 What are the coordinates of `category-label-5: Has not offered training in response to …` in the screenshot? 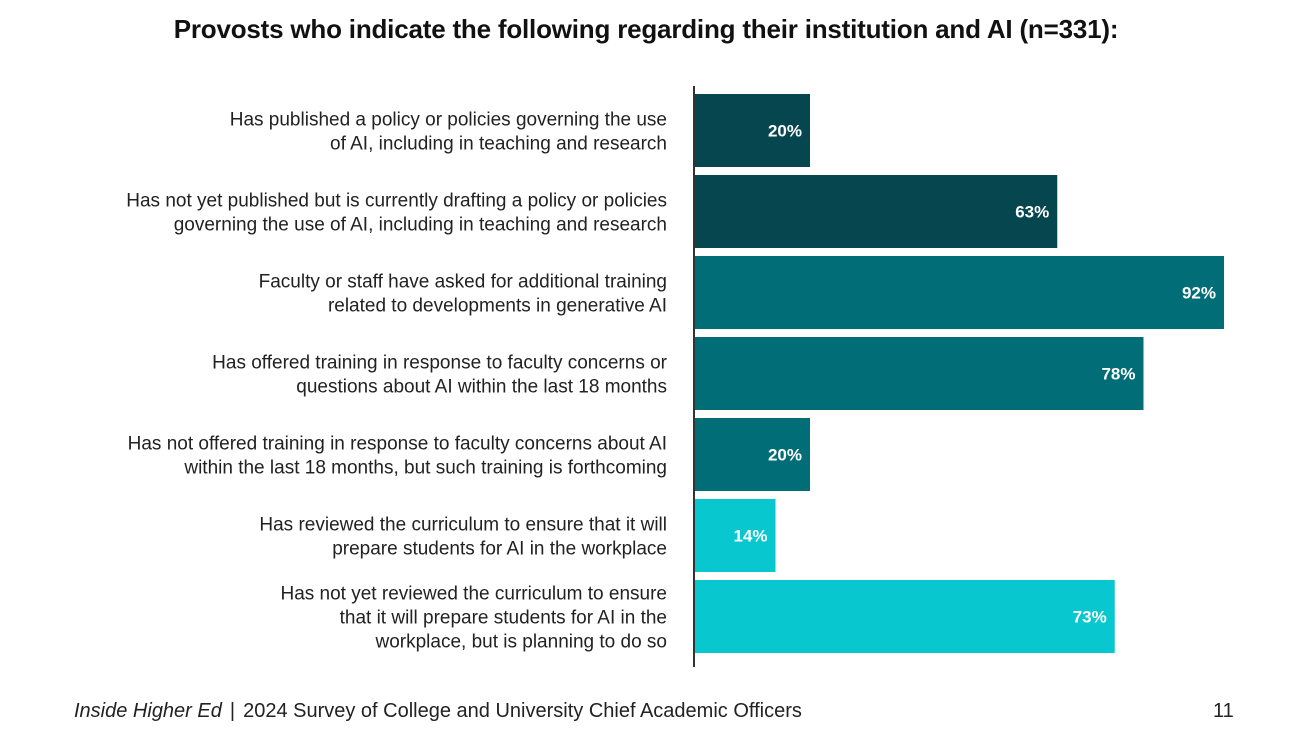 It's located at (397, 456).